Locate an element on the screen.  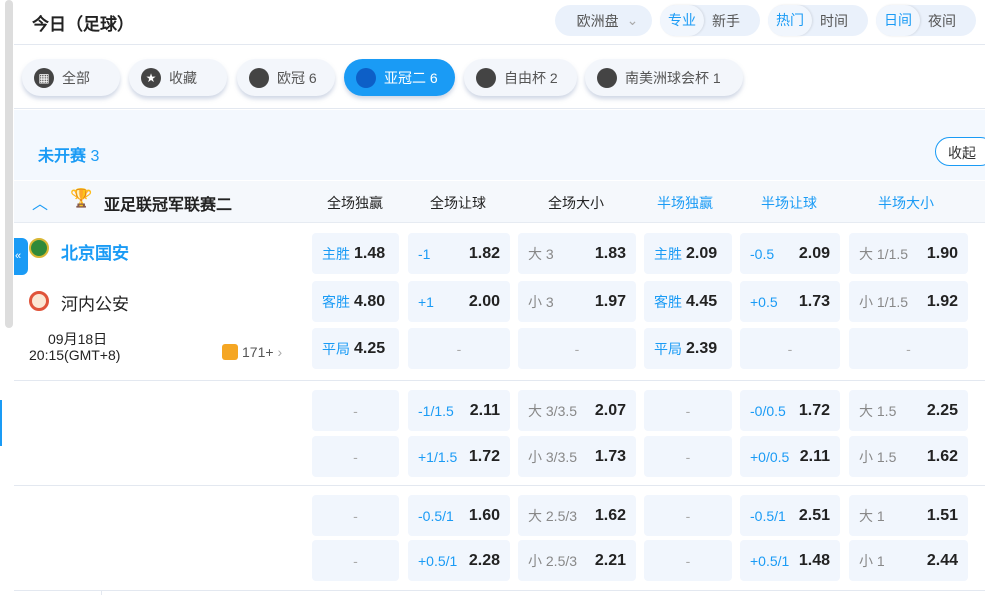
odds-label: +0/0.5 is located at coordinates (770, 456).